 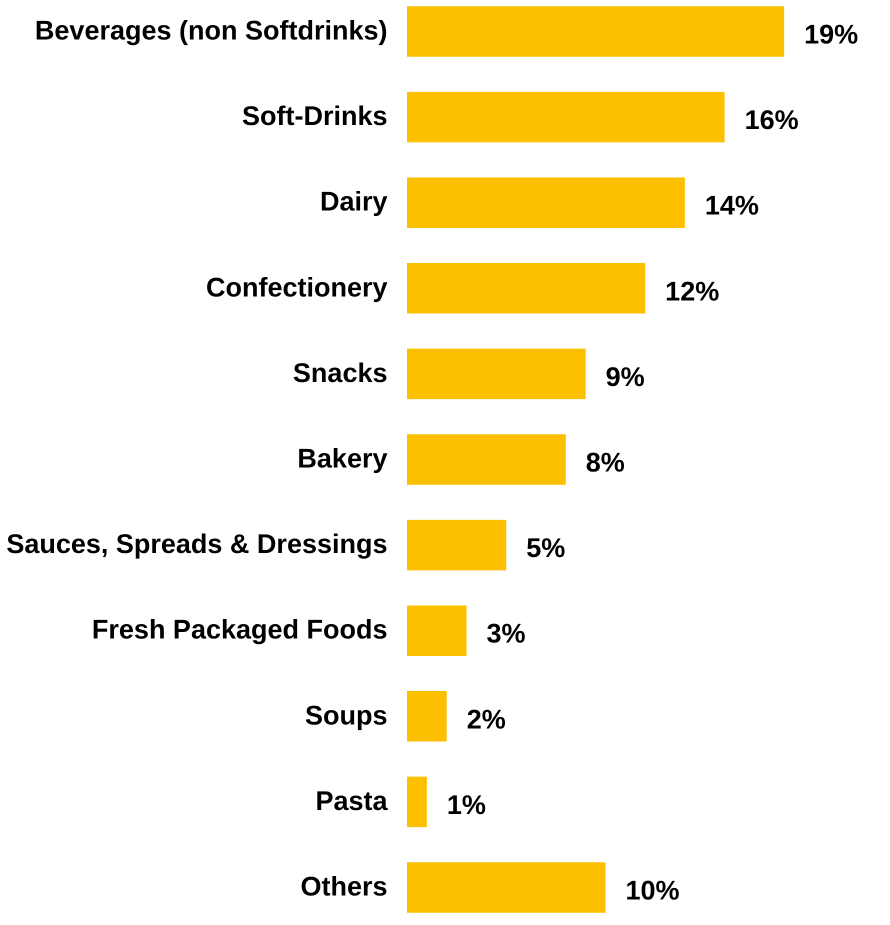 What do you see at coordinates (605, 463) in the screenshot?
I see `data-label: 8%` at bounding box center [605, 463].